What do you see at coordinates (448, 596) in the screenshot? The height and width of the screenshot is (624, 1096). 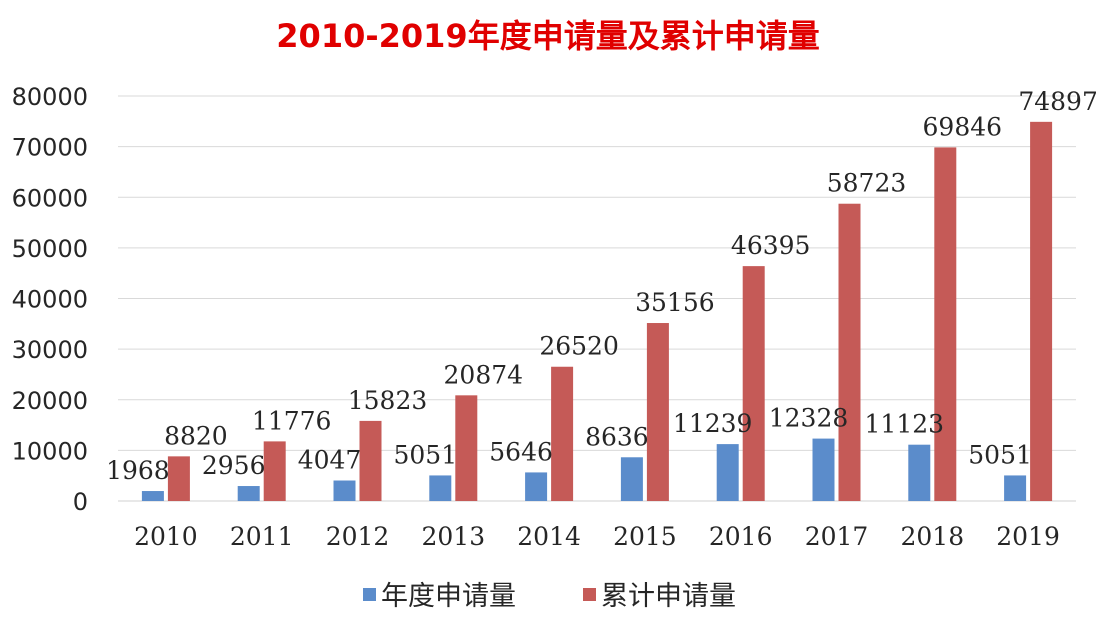 I see `legend-label-annual: 年度申请量` at bounding box center [448, 596].